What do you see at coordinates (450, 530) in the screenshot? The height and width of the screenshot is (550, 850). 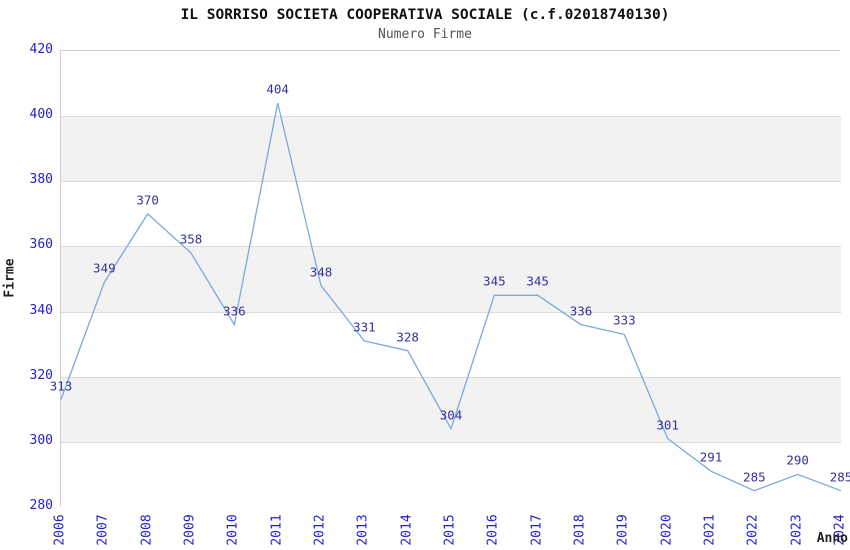 I see `x-tick-label: 2015` at bounding box center [450, 530].